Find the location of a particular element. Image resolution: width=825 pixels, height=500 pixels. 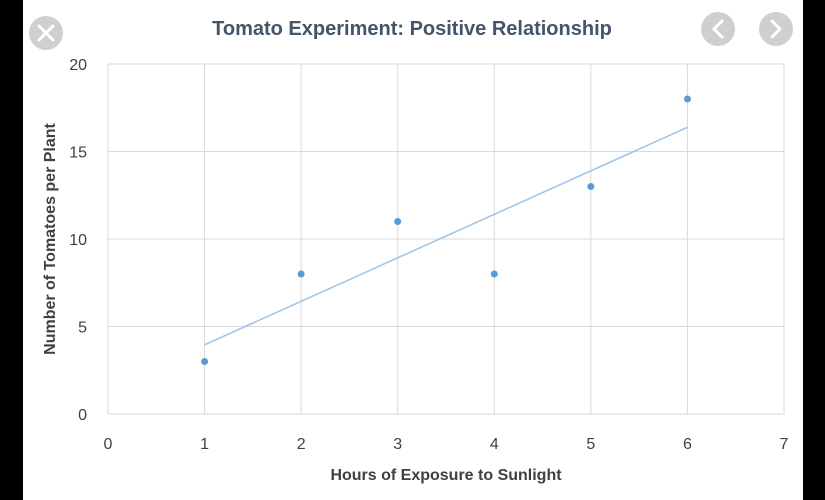

x-tick-label: 5 is located at coordinates (590, 444).